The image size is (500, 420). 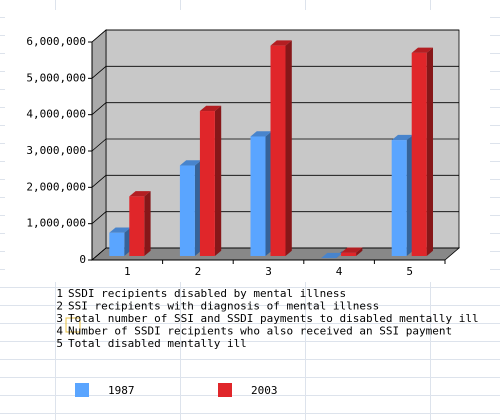 I want to click on note-number: 1, so click(x=59, y=293).